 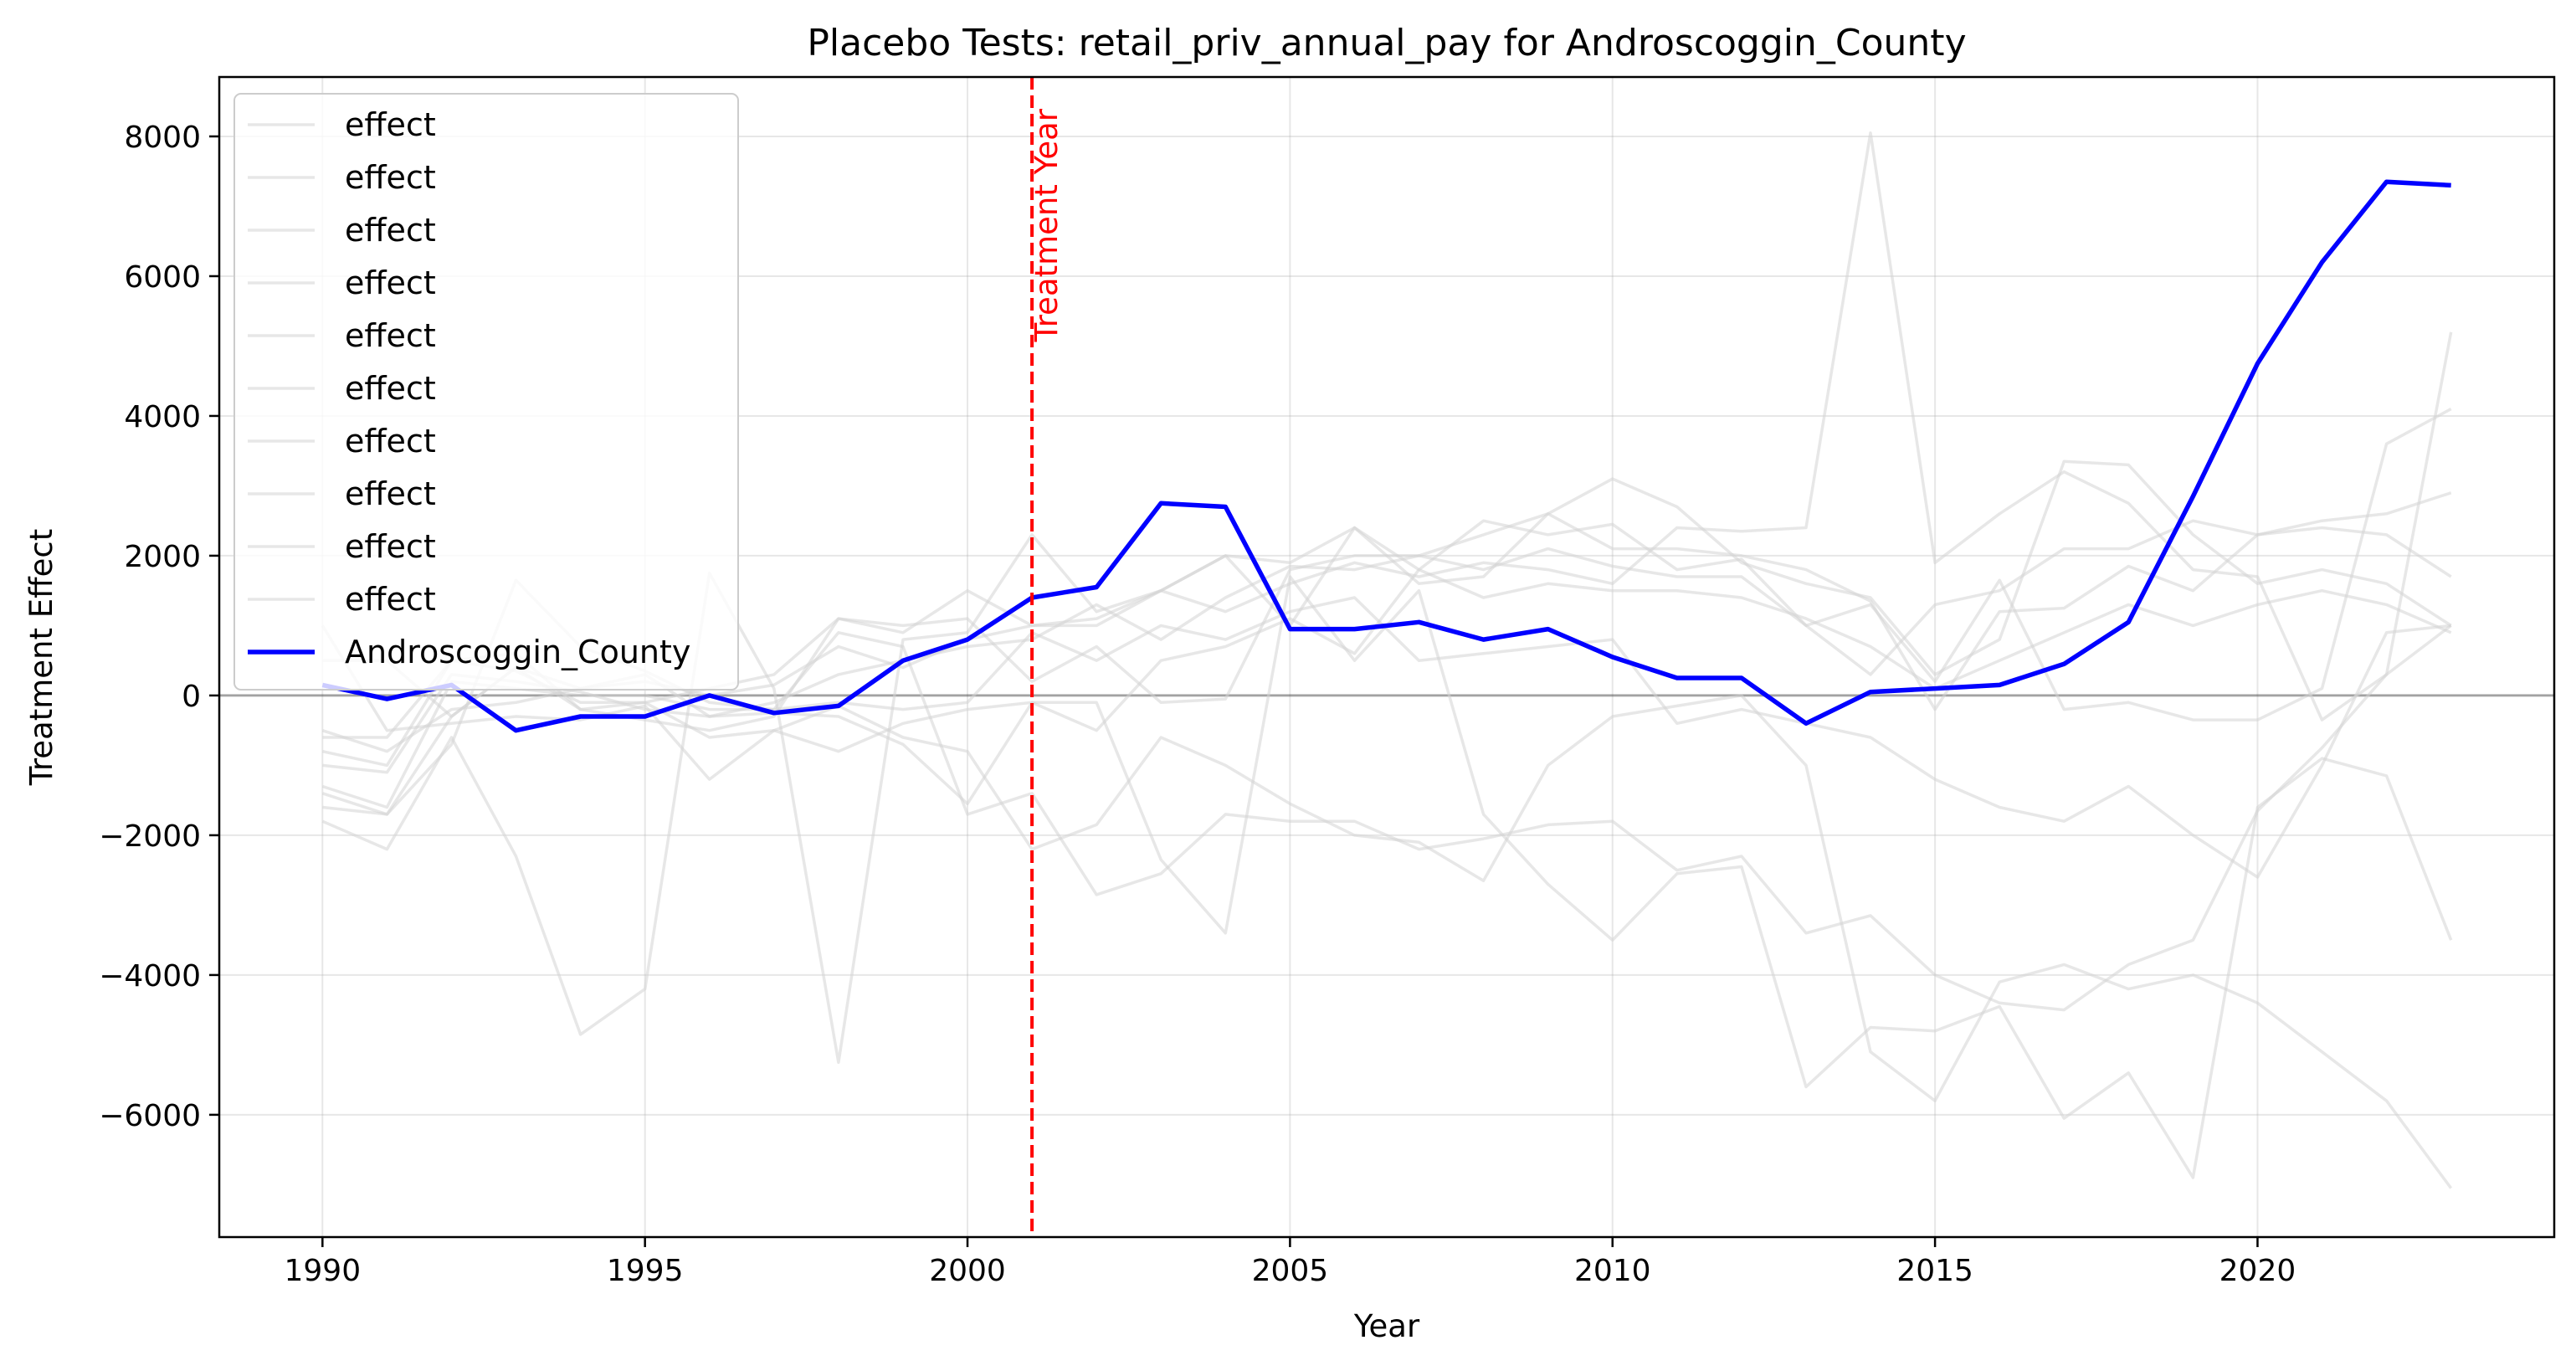 I want to click on y-axis: −6000 −4000 −2000 0 2000 4000 6000 8000, so click(x=159, y=627).